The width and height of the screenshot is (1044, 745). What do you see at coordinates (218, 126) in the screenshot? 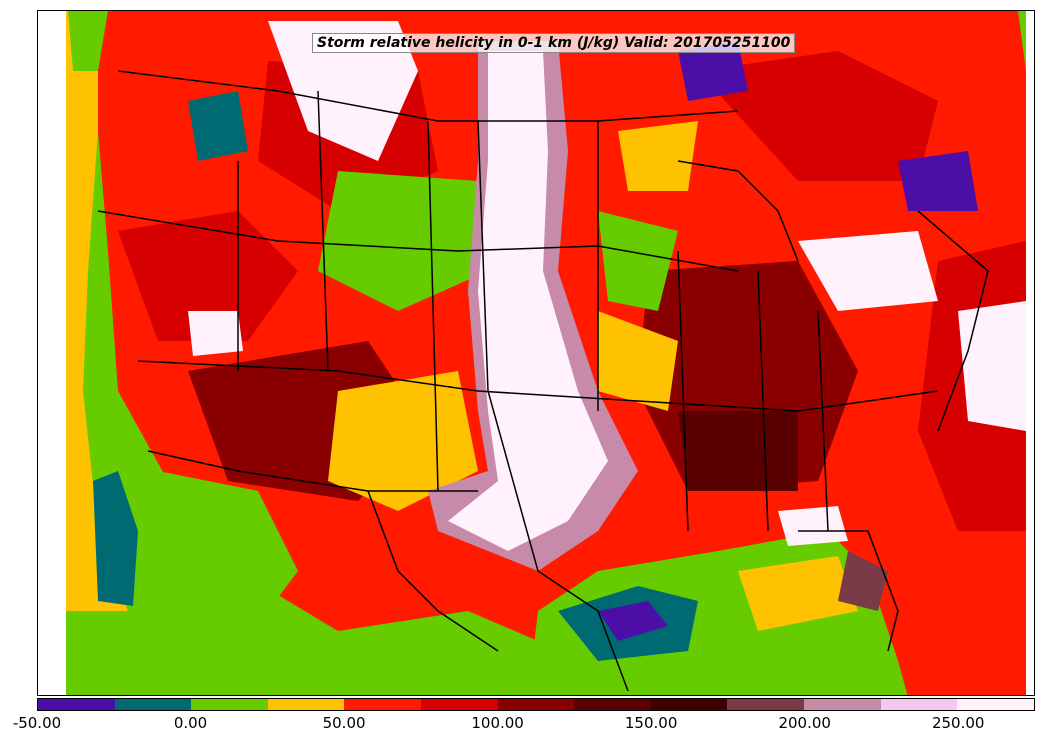
I see `region-nw-teal` at bounding box center [218, 126].